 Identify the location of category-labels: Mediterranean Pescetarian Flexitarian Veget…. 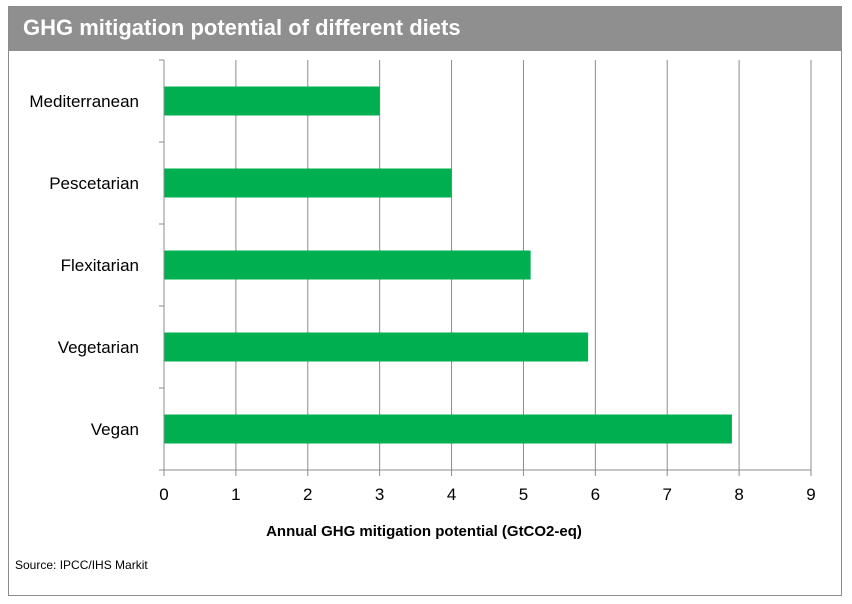
(84, 265).